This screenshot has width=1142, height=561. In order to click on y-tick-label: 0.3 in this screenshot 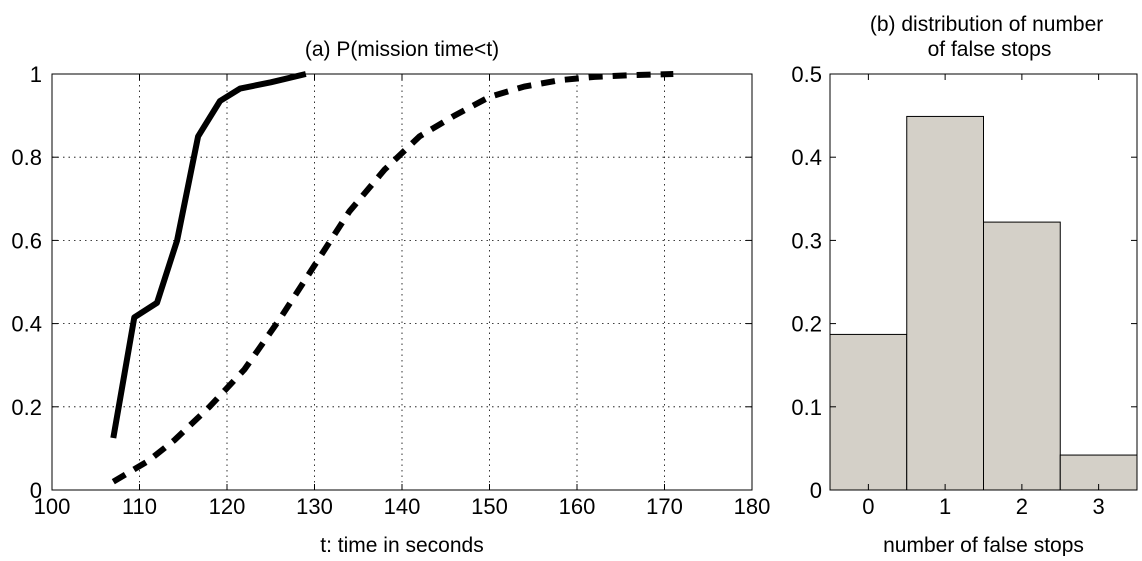, I will do `click(806, 240)`.